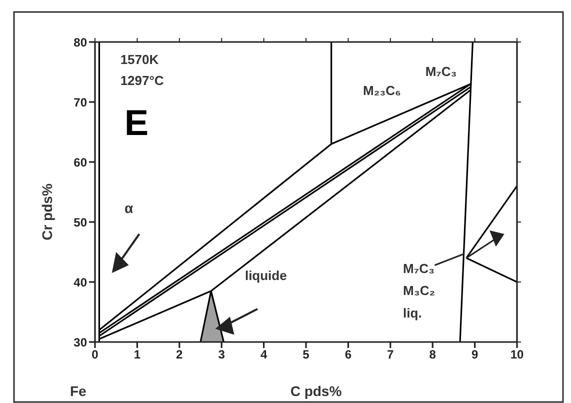  Describe the element at coordinates (474, 355) in the screenshot. I see `x-tick-label: 9` at that location.